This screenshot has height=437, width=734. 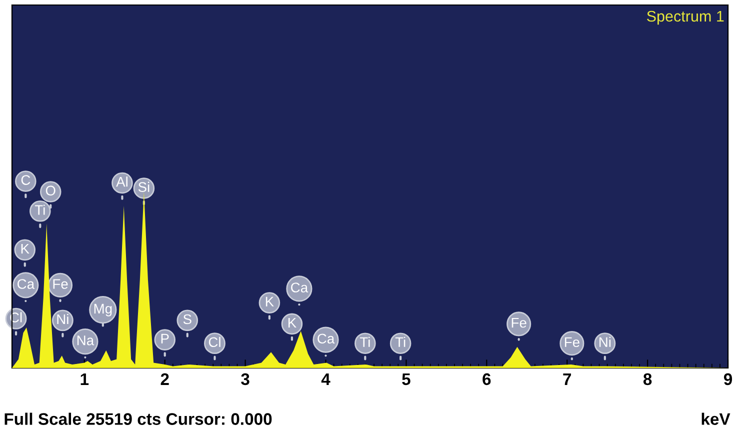 I want to click on x-axis-title: keV, so click(x=716, y=418).